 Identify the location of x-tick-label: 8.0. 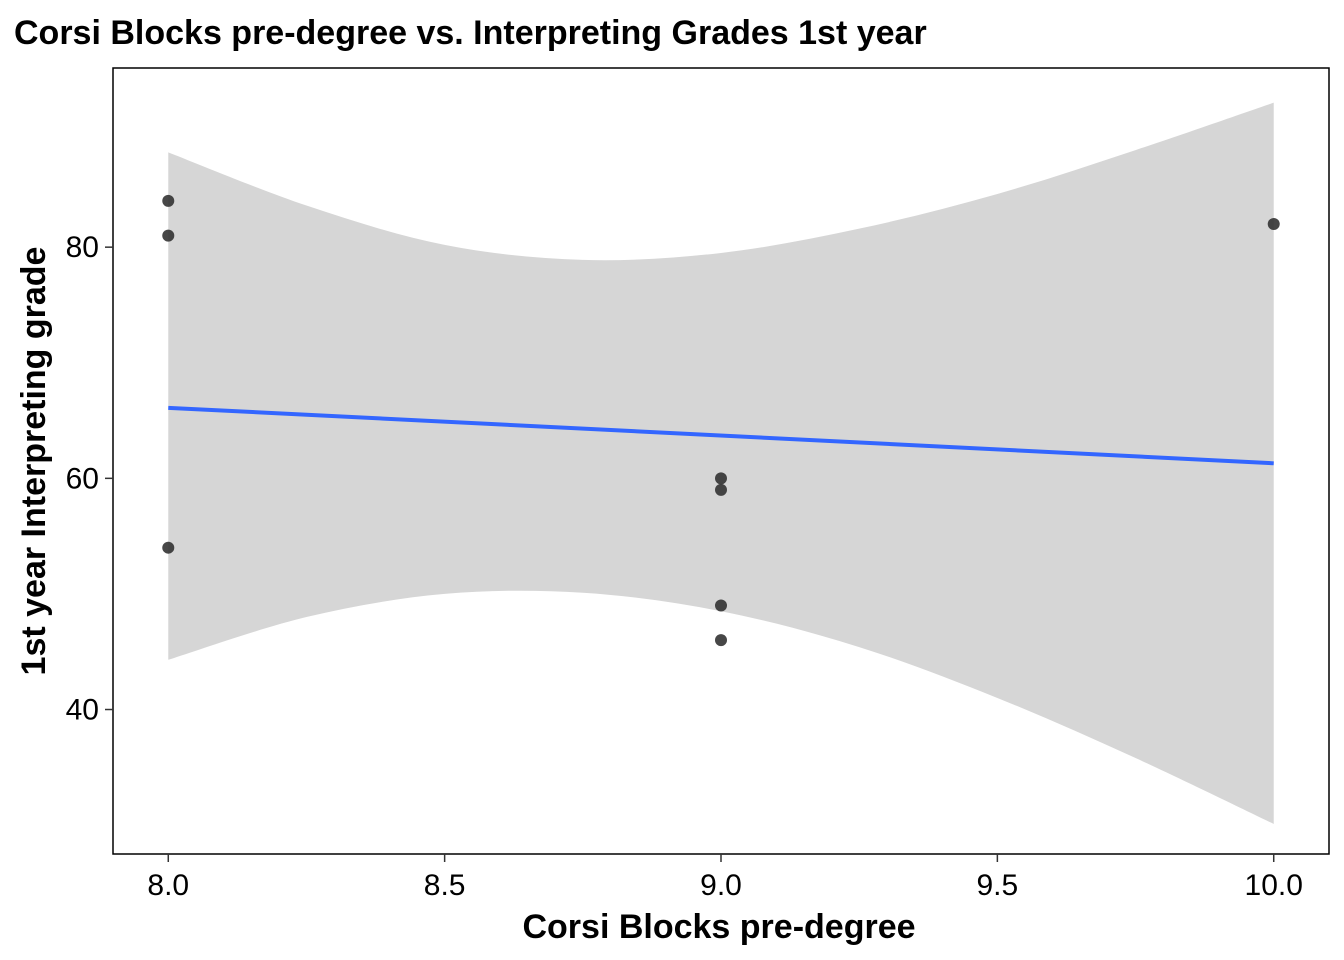
(168, 885).